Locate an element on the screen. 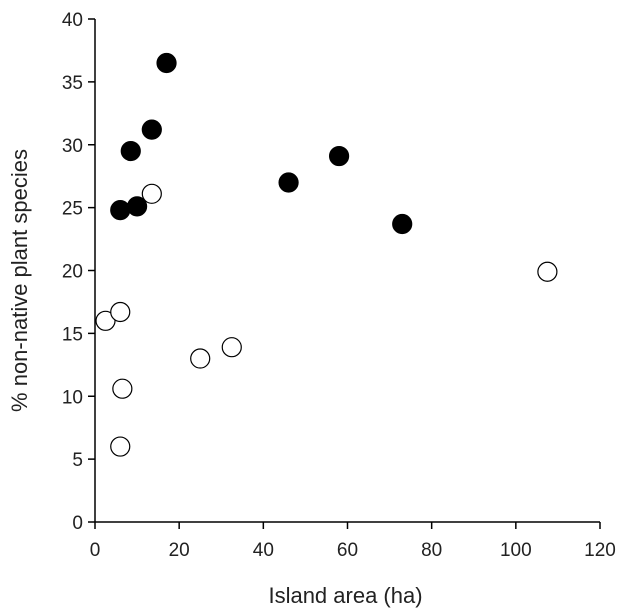 The image size is (622, 613). y-ticks: 0 5 10 15 20 25 30 35 40 is located at coordinates (78, 272).